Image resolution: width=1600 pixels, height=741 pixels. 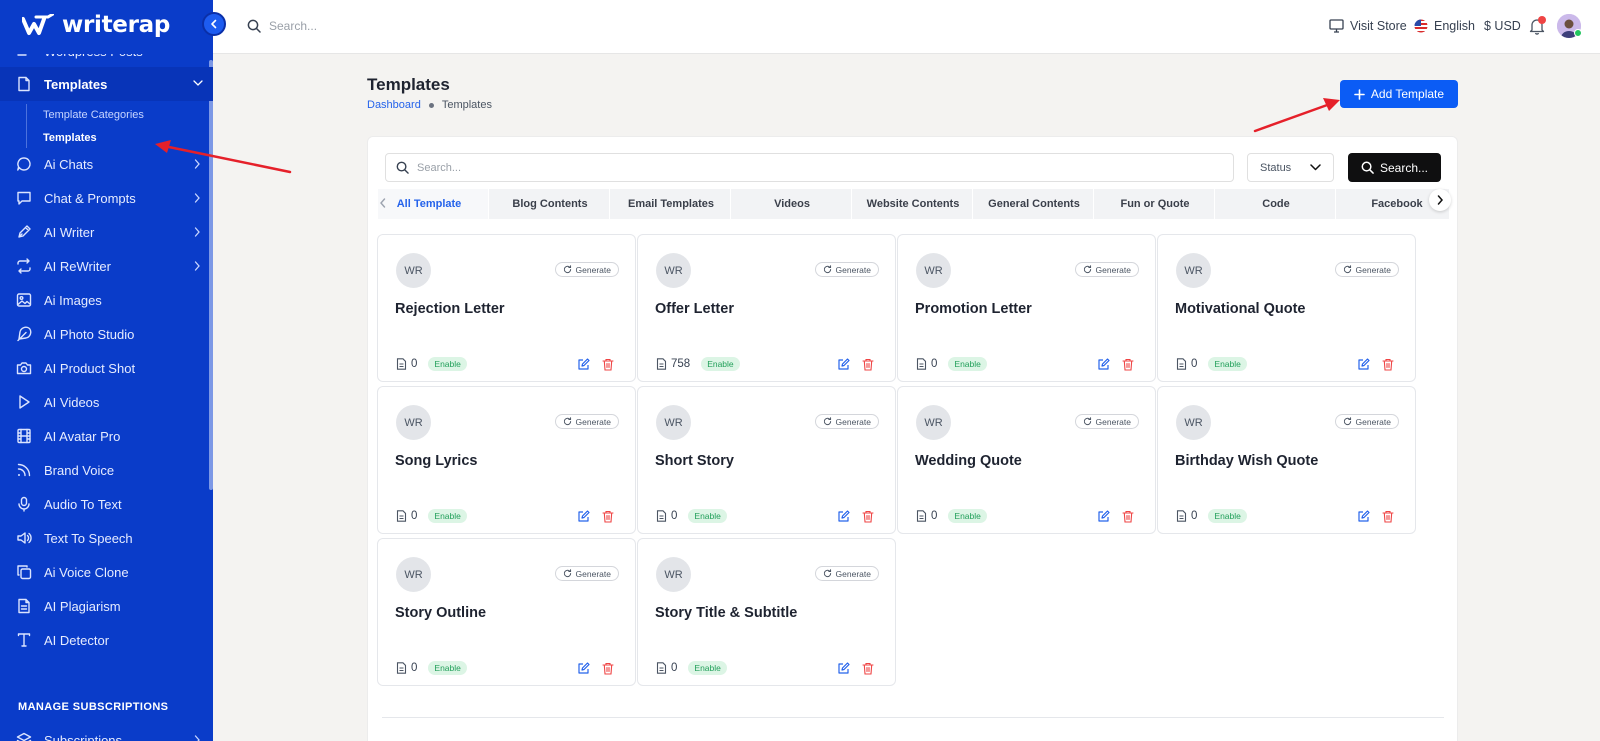 What do you see at coordinates (96, 25) in the screenshot?
I see `brand-logo: writerap` at bounding box center [96, 25].